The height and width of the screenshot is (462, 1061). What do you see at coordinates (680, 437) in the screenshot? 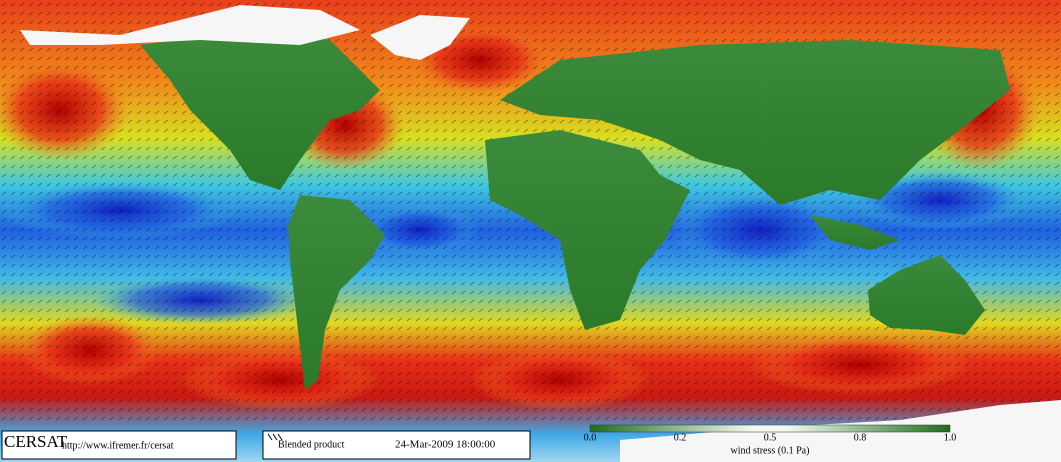
I see `colorbar-label: 0.2` at bounding box center [680, 437].